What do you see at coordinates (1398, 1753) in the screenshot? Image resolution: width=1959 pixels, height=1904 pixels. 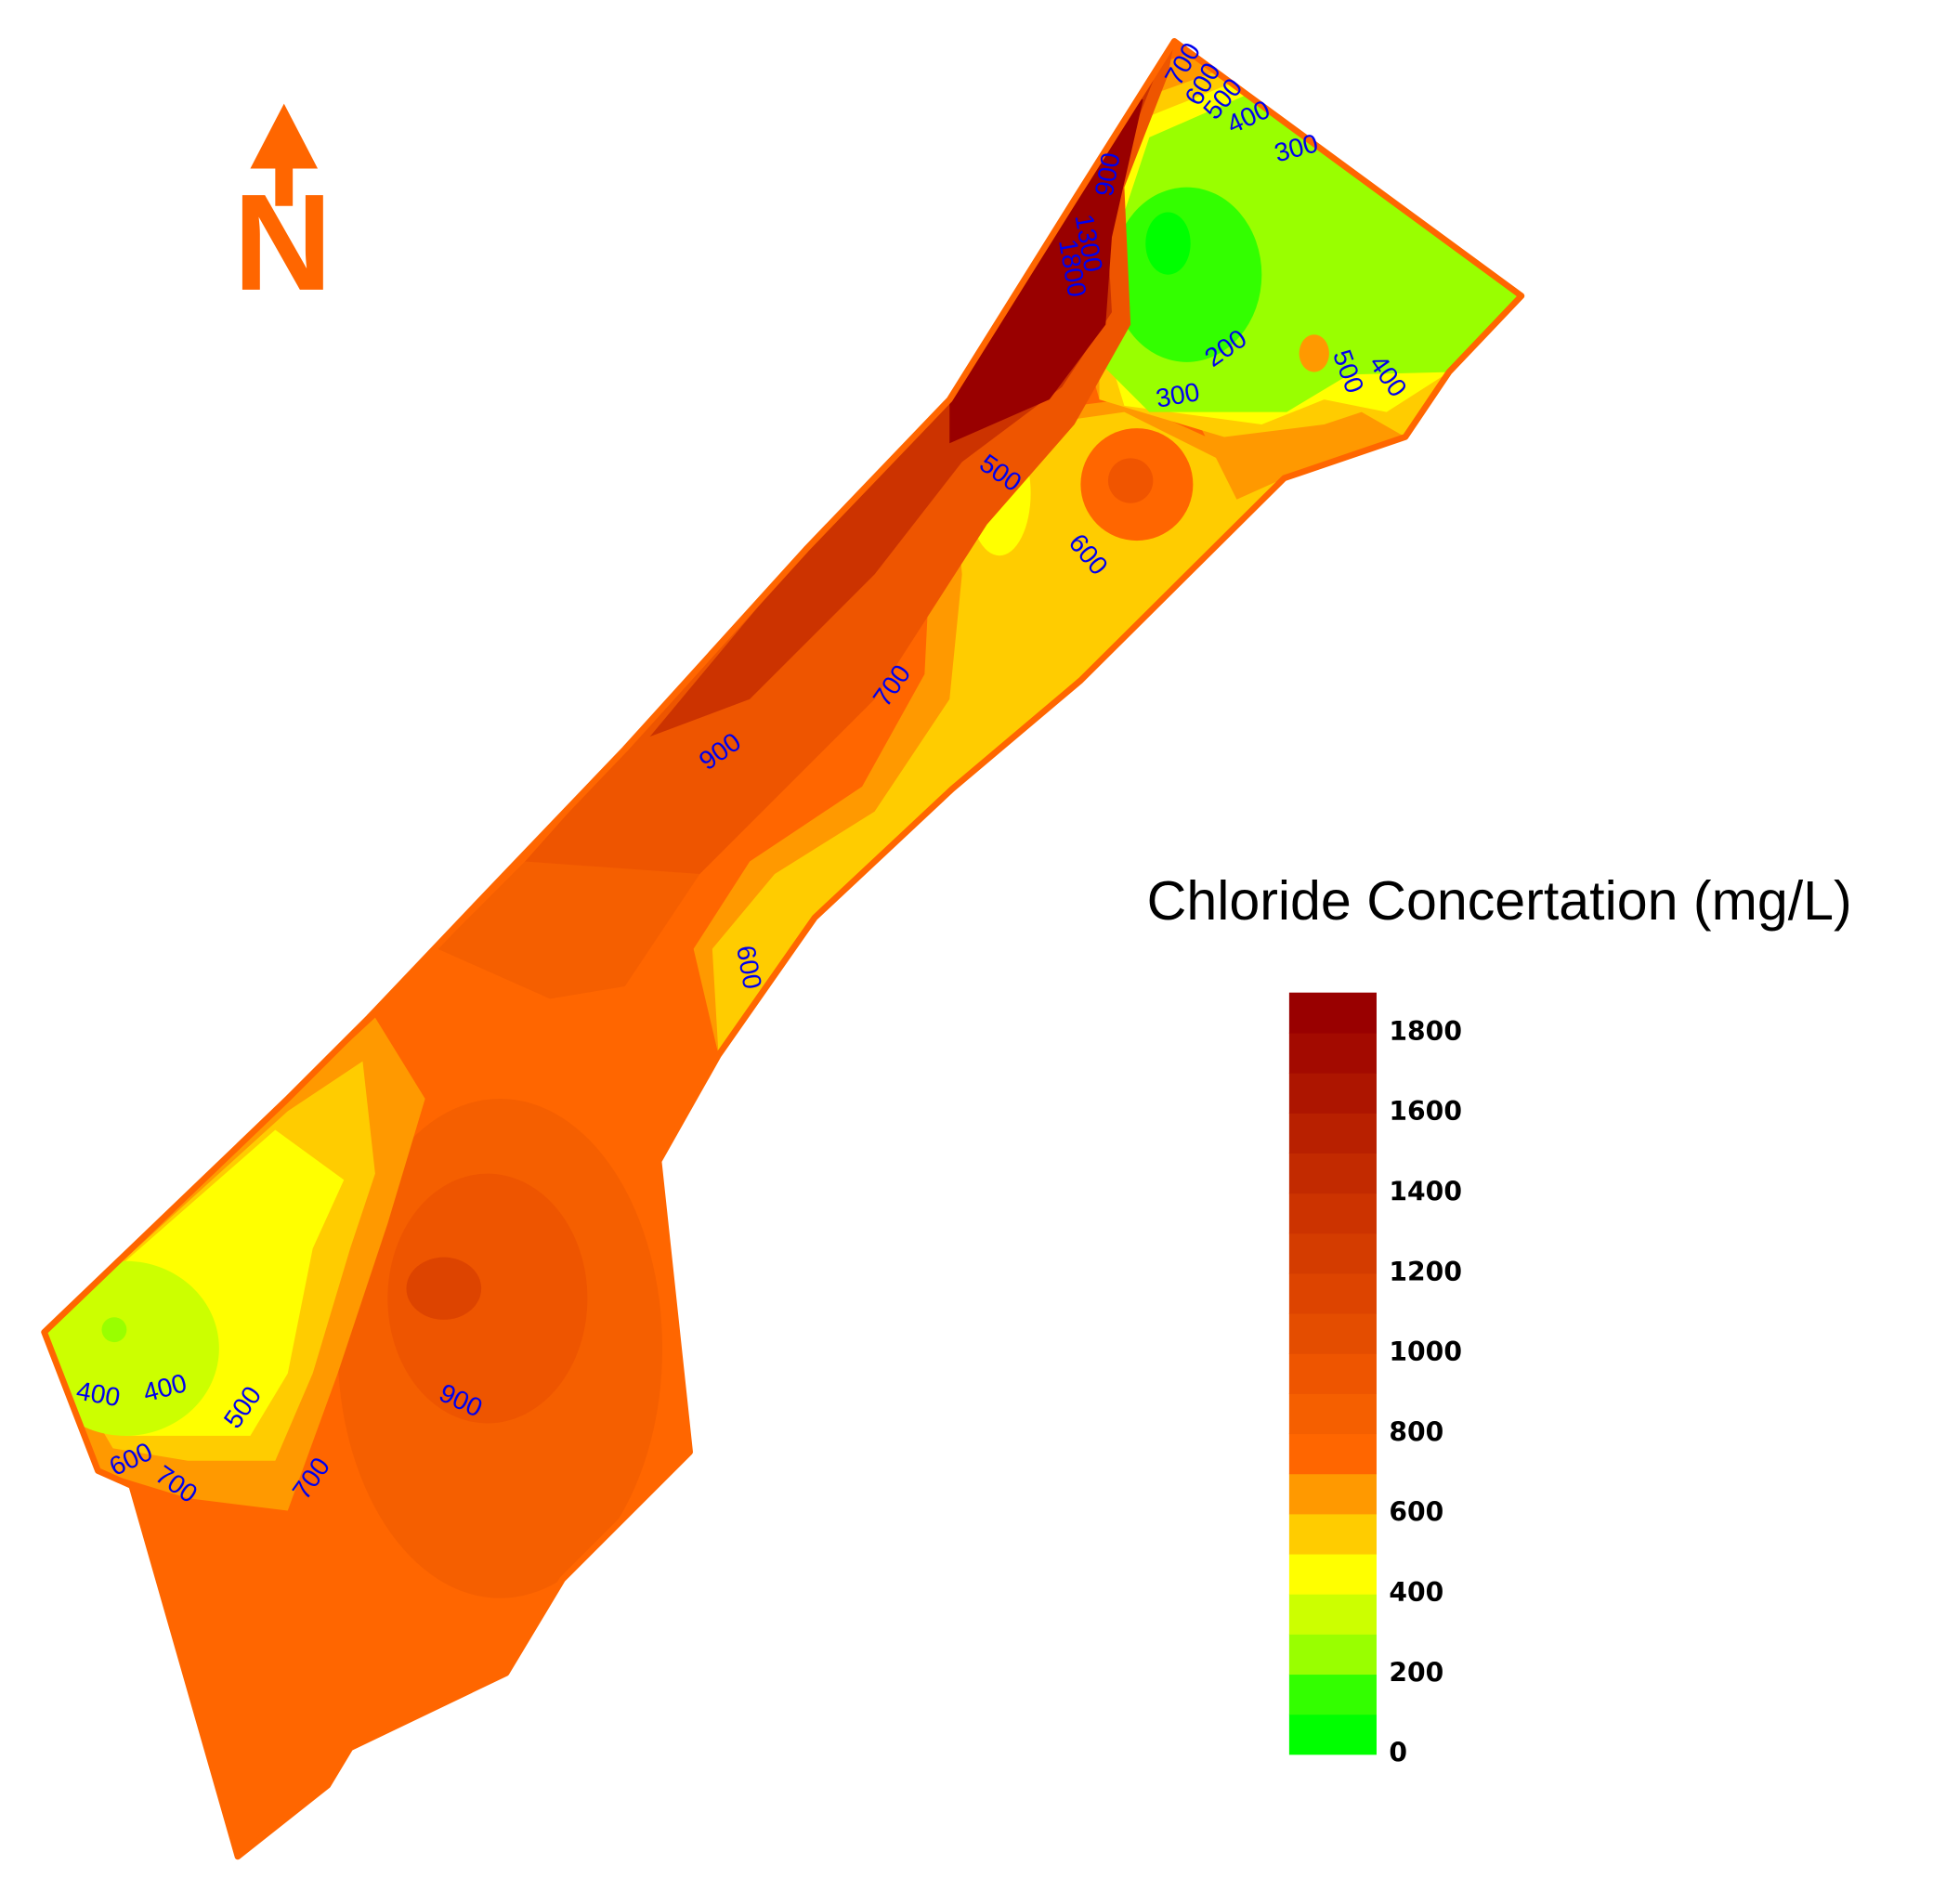 I see `legend-tick-label: 0` at bounding box center [1398, 1753].